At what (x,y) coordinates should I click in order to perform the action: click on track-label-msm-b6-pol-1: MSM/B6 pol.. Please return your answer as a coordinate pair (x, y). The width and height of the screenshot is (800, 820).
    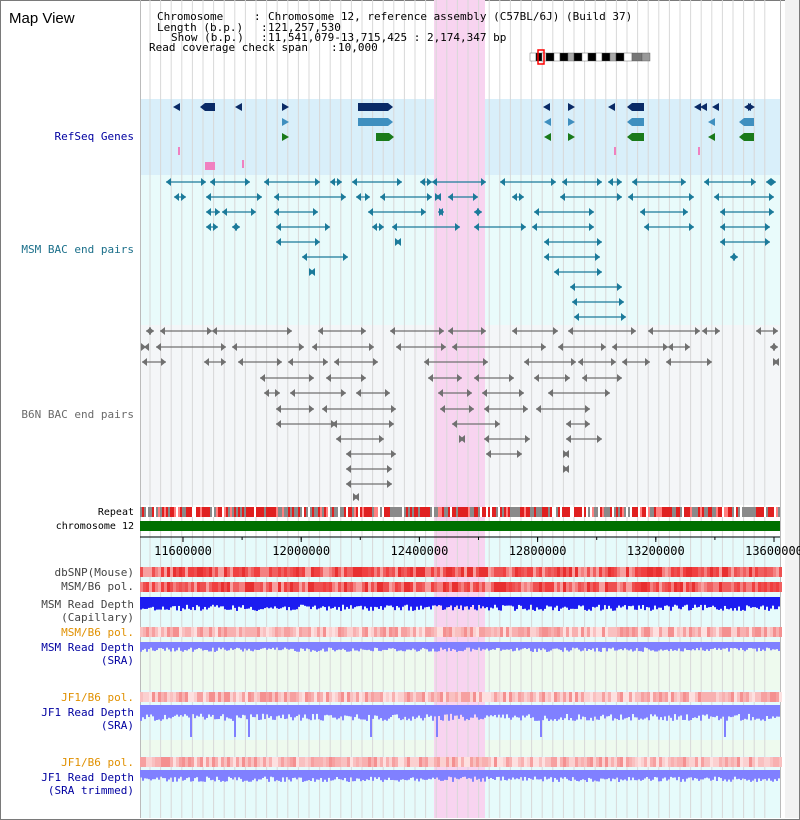
    Looking at the image, I should click on (97, 586).